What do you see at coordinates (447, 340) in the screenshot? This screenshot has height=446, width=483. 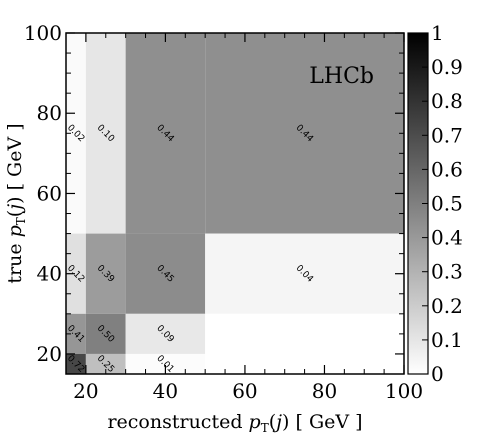 I see `colorbar-tick-label-1: 0.1` at bounding box center [447, 340].